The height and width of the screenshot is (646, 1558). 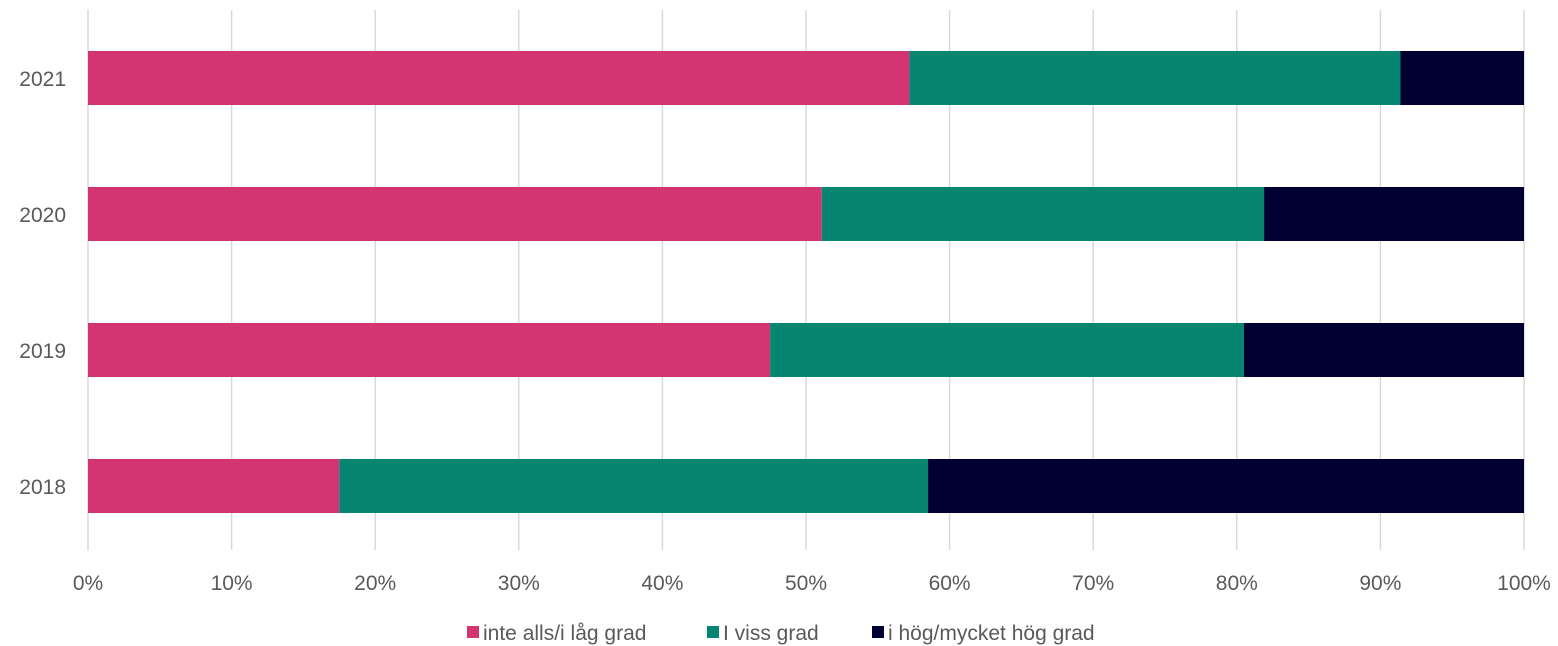 What do you see at coordinates (1093, 583) in the screenshot?
I see `x-tick-label: 70%` at bounding box center [1093, 583].